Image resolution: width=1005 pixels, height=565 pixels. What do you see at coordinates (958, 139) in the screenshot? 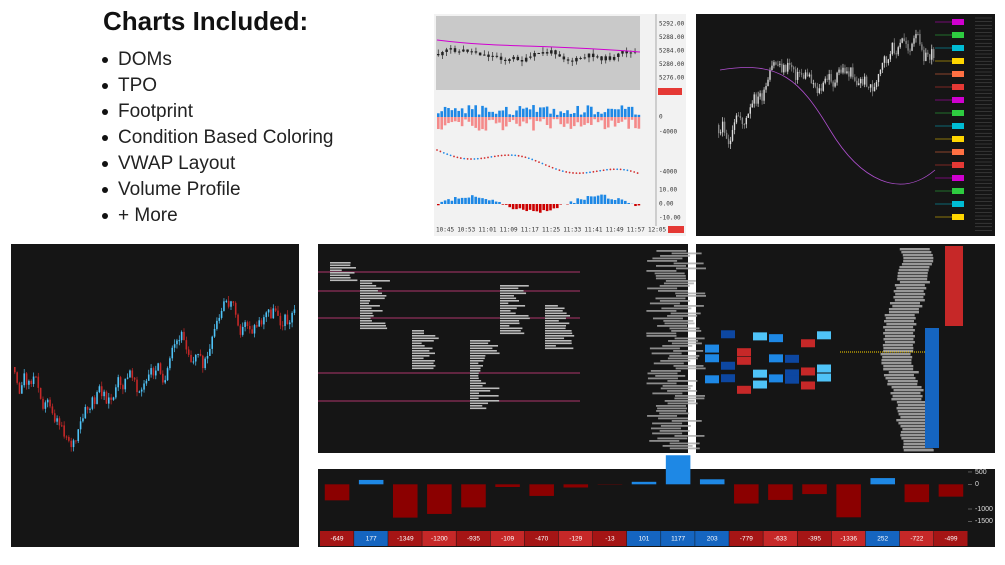
I see `level-tag` at bounding box center [958, 139].